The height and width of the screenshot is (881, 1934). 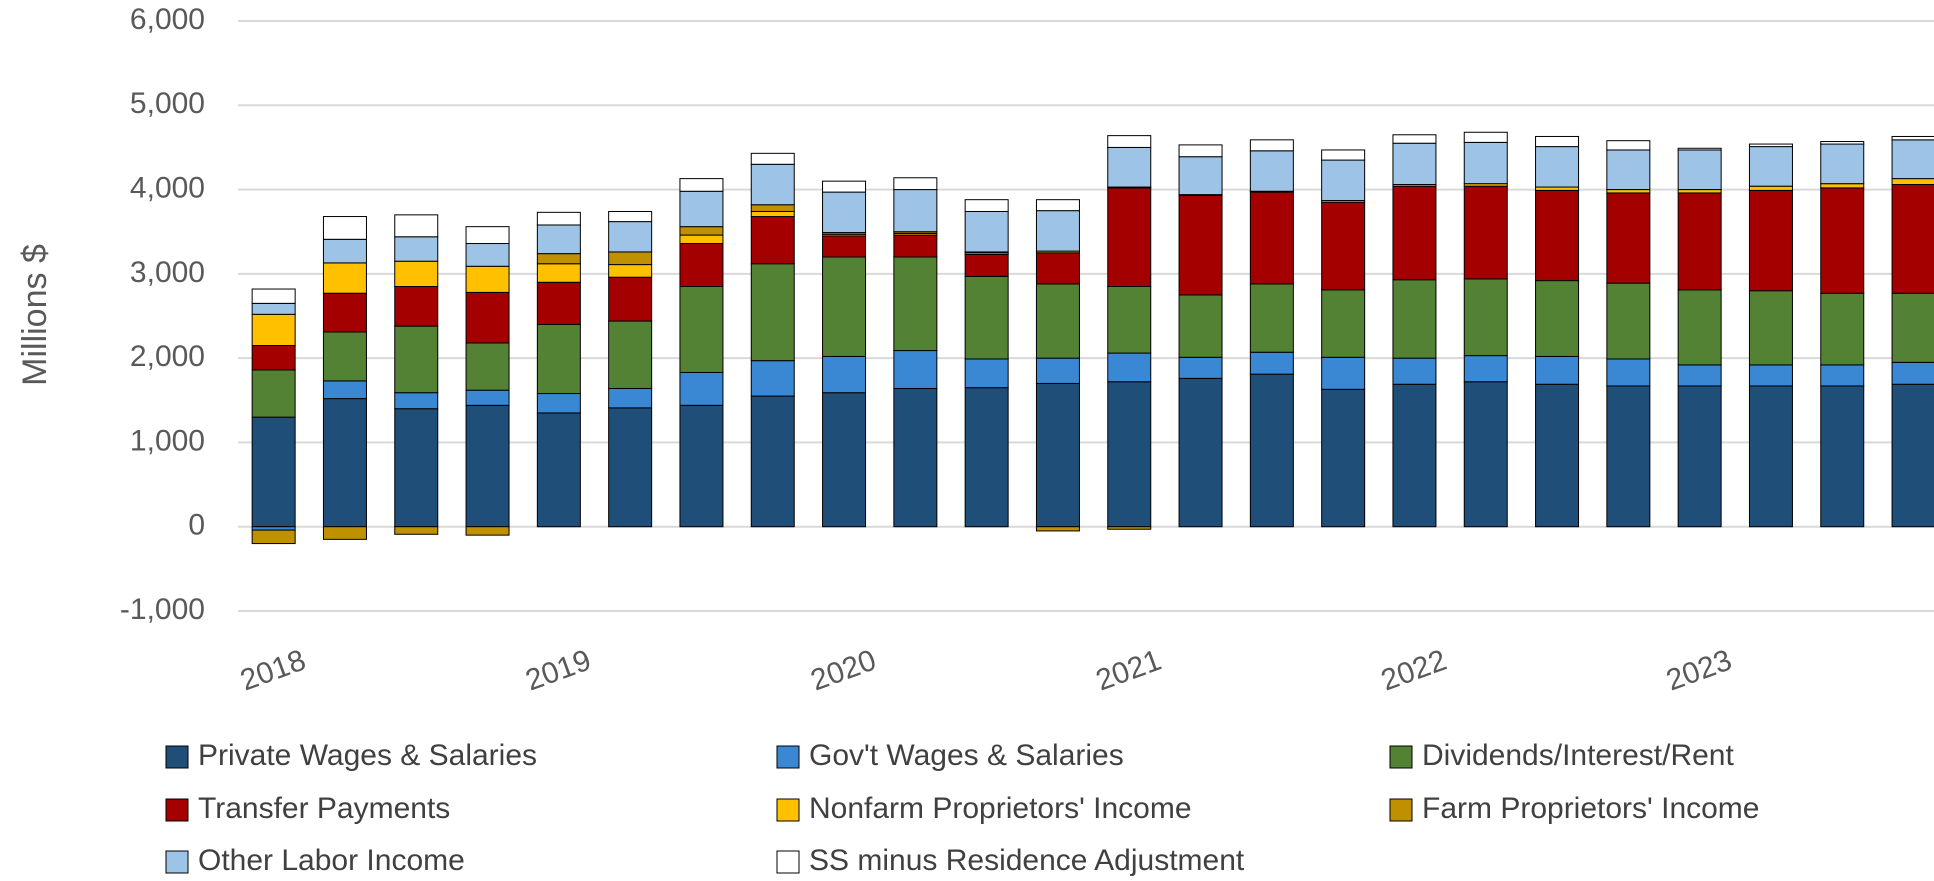 What do you see at coordinates (966, 755) in the screenshot?
I see `legend-label: Gov't Wages & Salaries` at bounding box center [966, 755].